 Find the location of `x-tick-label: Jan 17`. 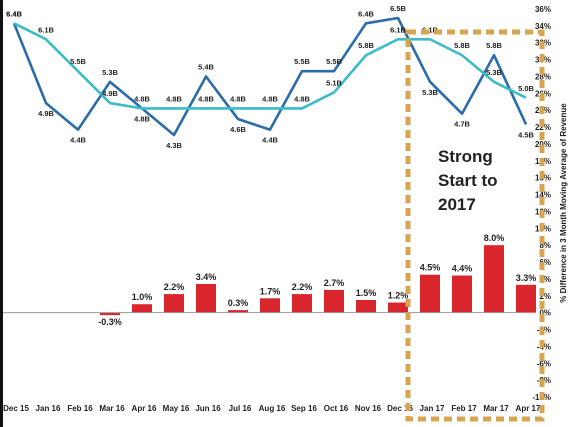

x-tick-label: Jan 17 is located at coordinates (432, 408).